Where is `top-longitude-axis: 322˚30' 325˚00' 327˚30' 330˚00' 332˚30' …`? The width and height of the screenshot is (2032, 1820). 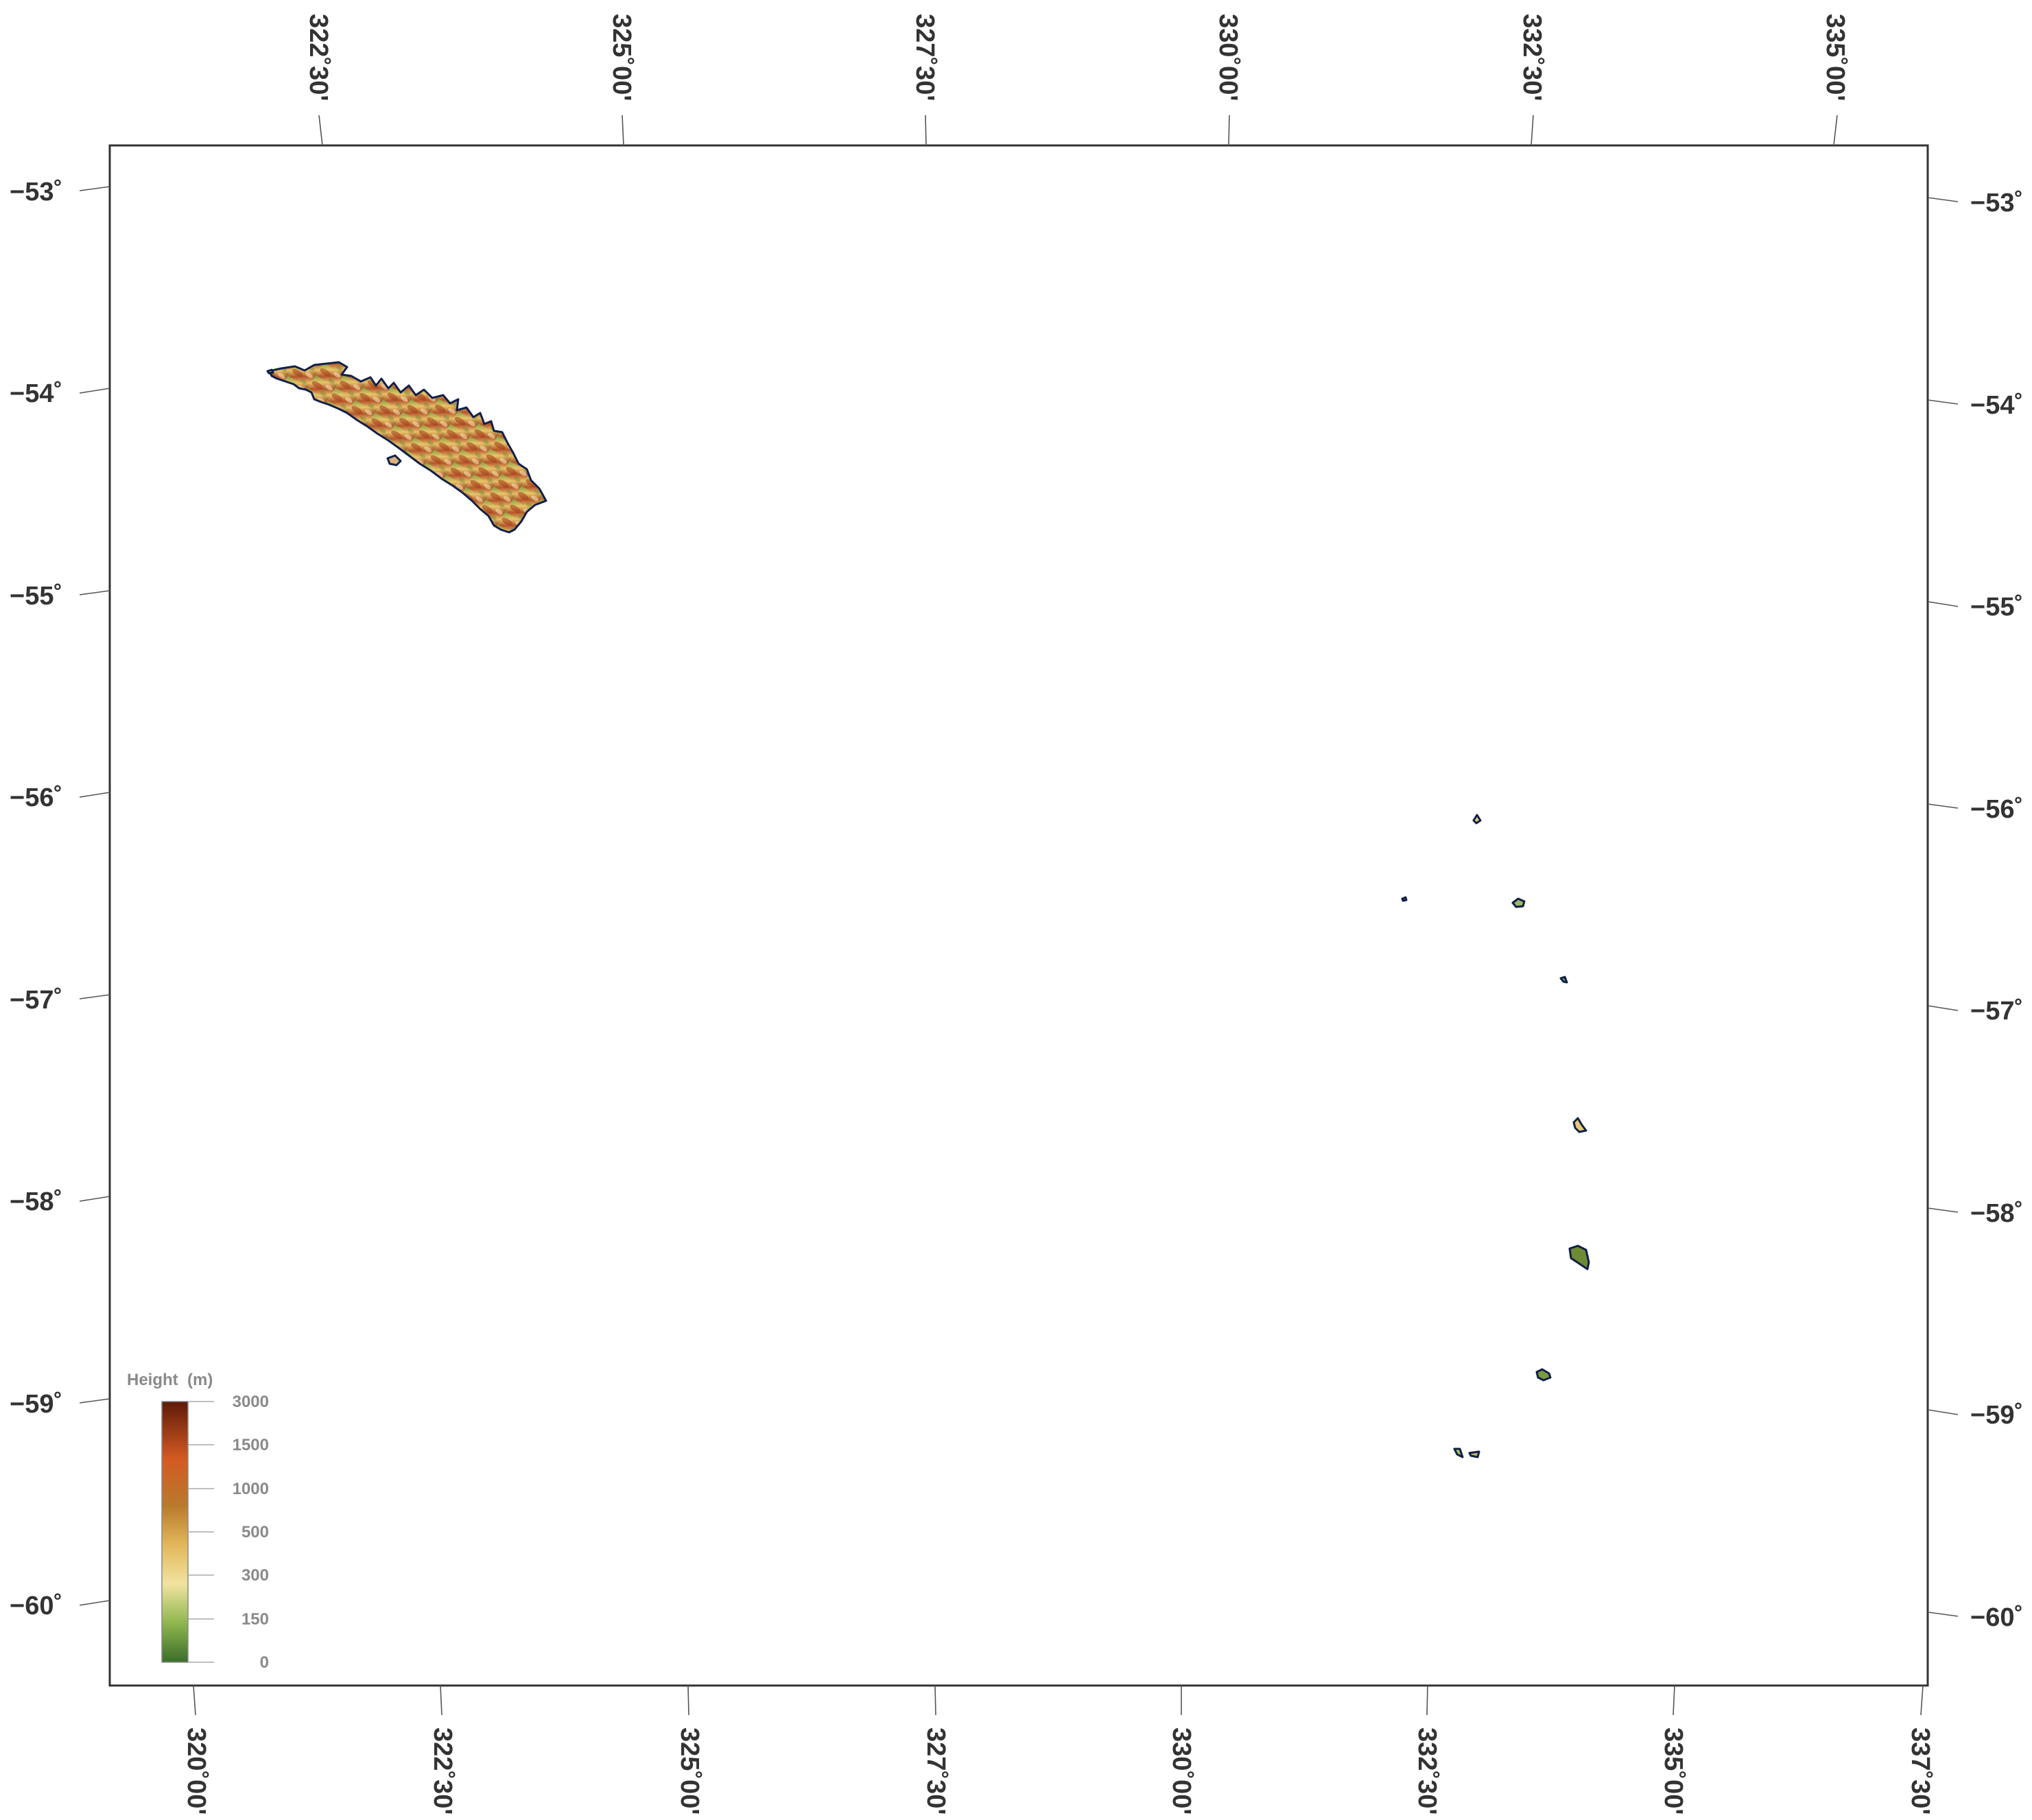 top-longitude-axis: 322˚30' 325˚00' 327˚30' 330˚00' 332˚30' … is located at coordinates (1077, 80).